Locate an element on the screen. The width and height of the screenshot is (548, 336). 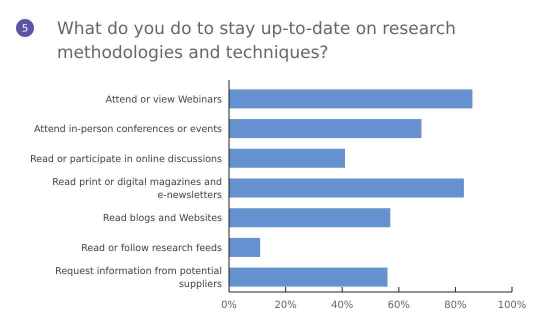
y-tick-label: Attend or view Webinars is located at coordinates (164, 100).